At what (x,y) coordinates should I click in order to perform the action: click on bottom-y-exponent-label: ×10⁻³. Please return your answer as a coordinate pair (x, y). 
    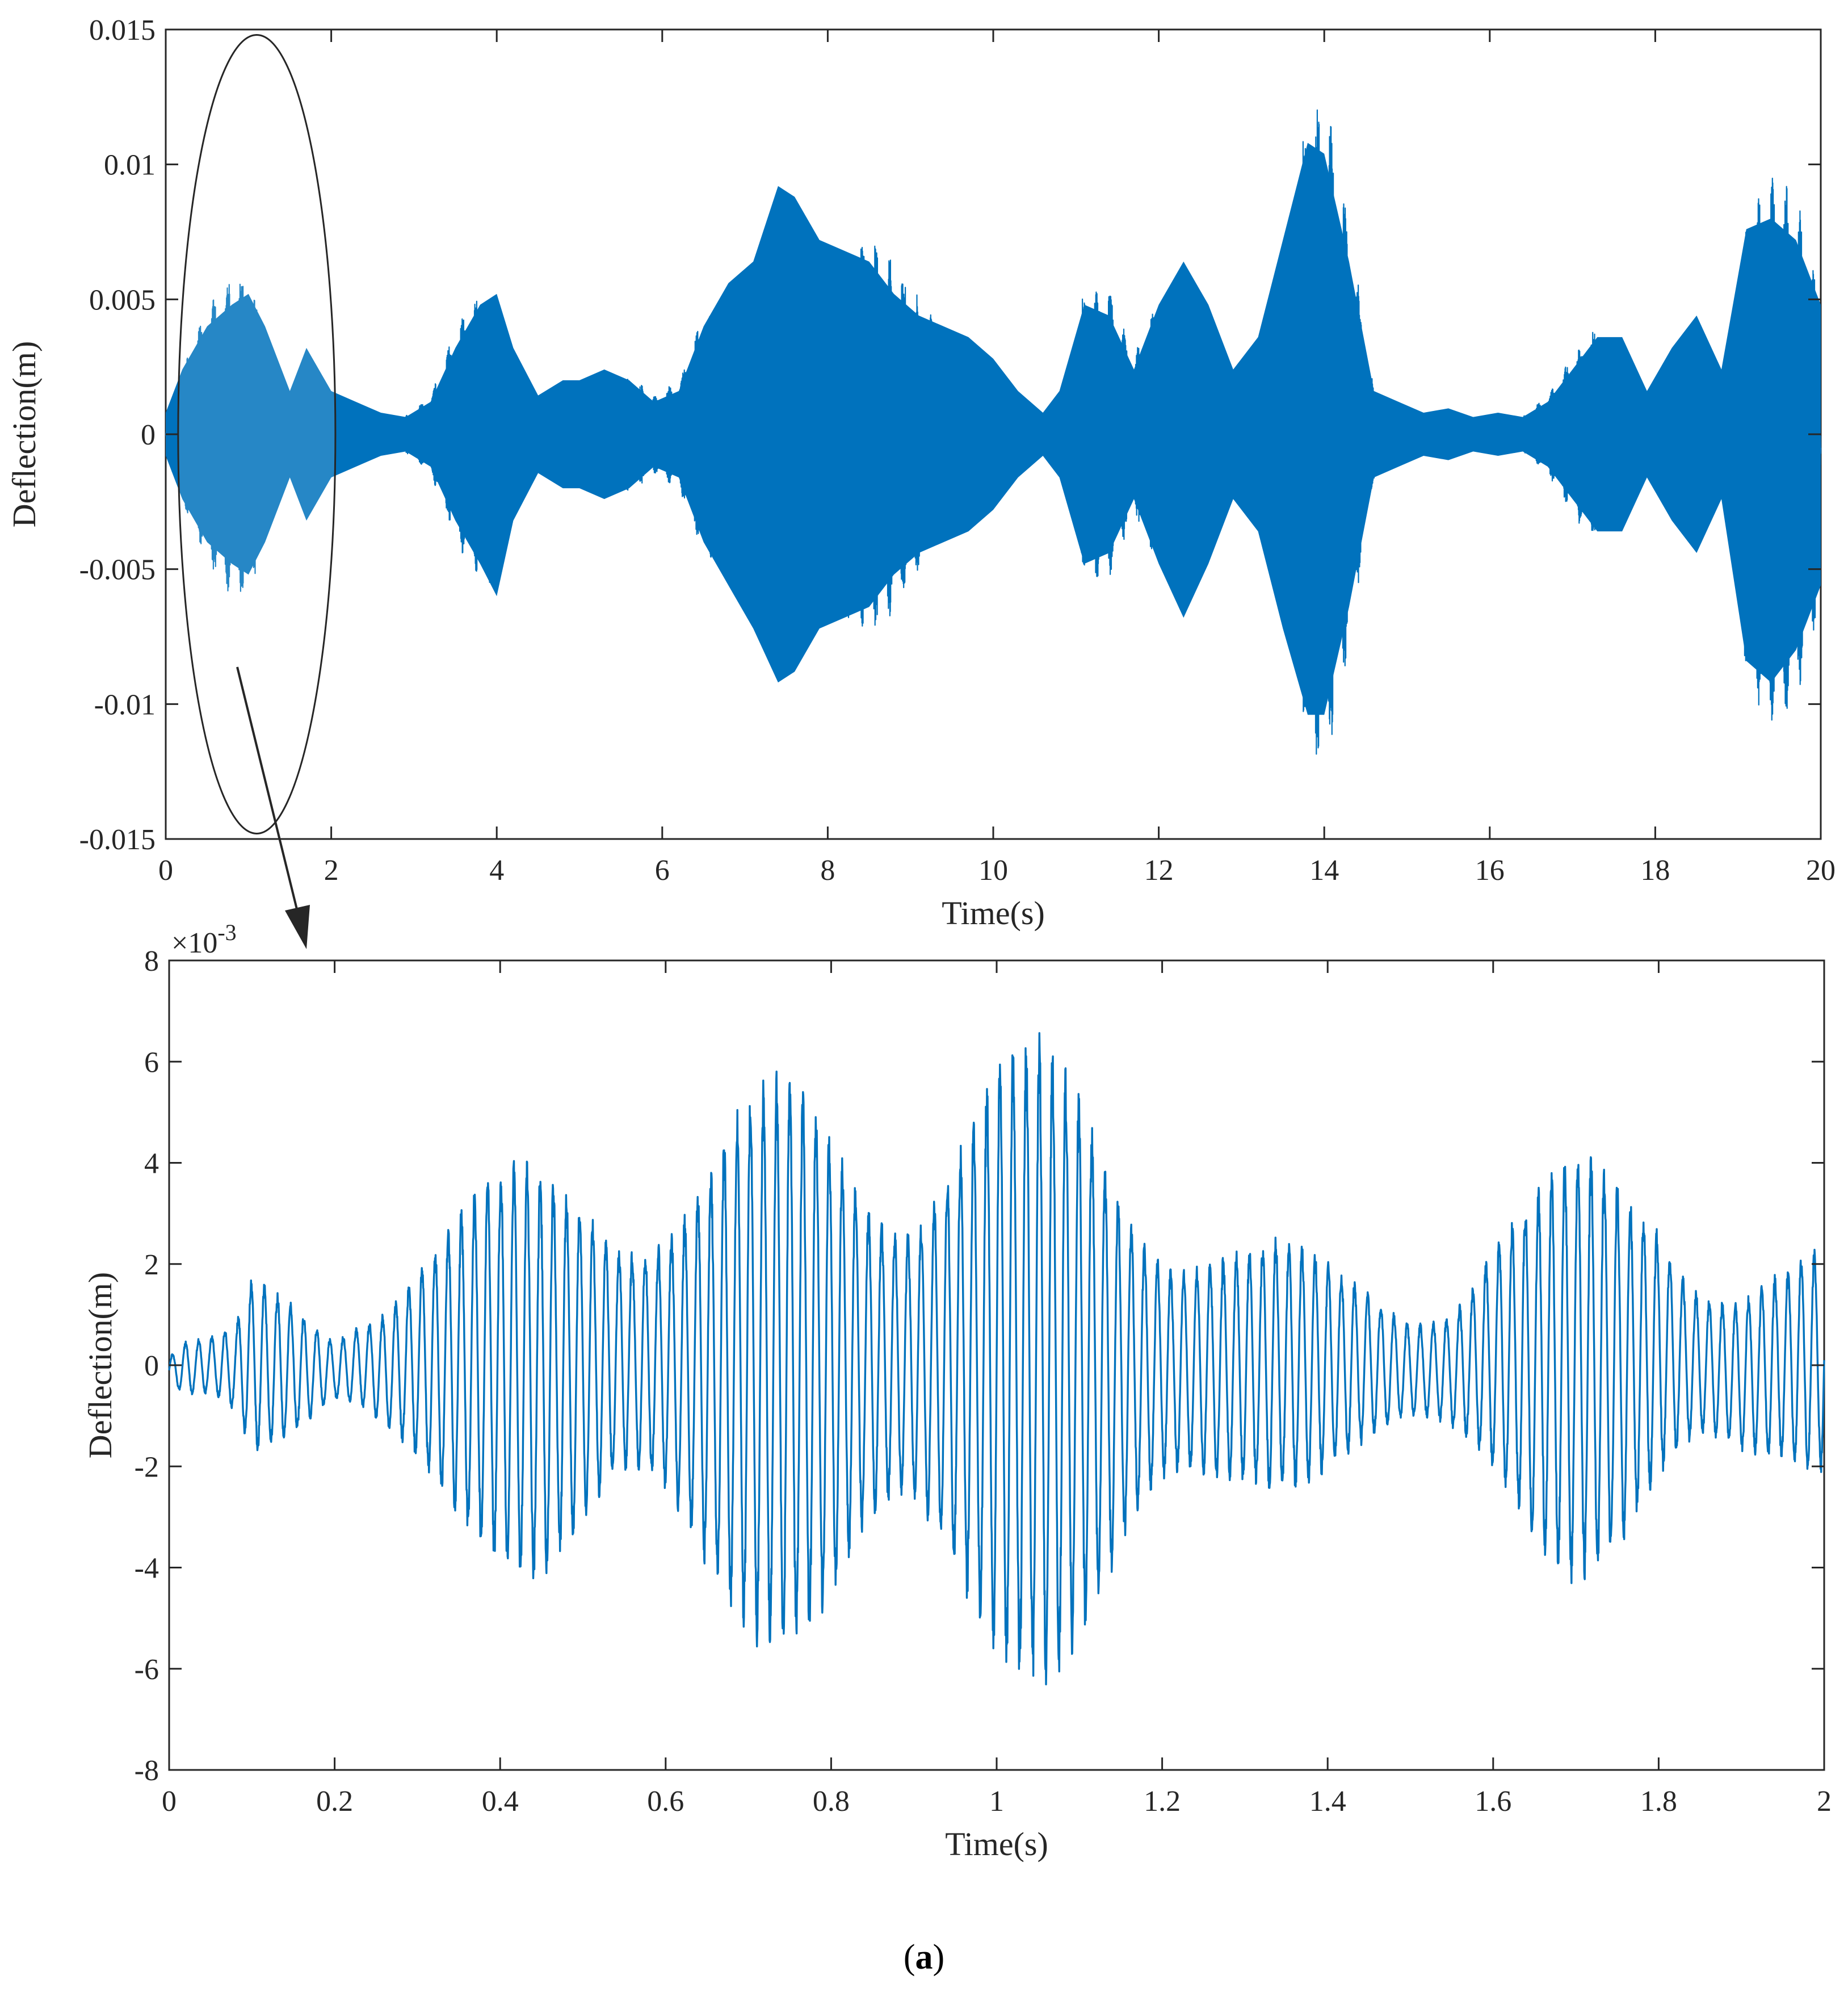
    Looking at the image, I should click on (204, 939).